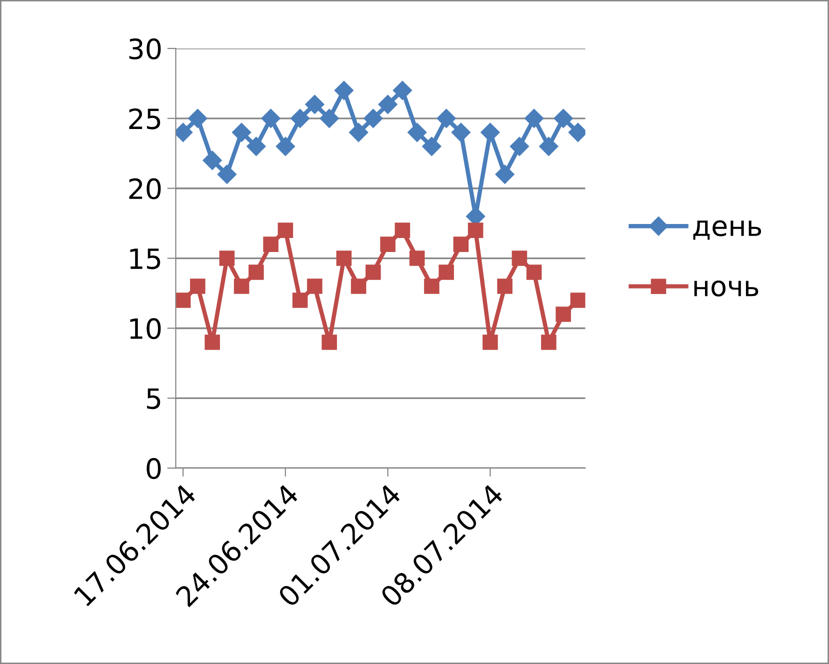 The height and width of the screenshot is (664, 829). What do you see at coordinates (726, 288) in the screenshot?
I see `legend-label: ночь` at bounding box center [726, 288].